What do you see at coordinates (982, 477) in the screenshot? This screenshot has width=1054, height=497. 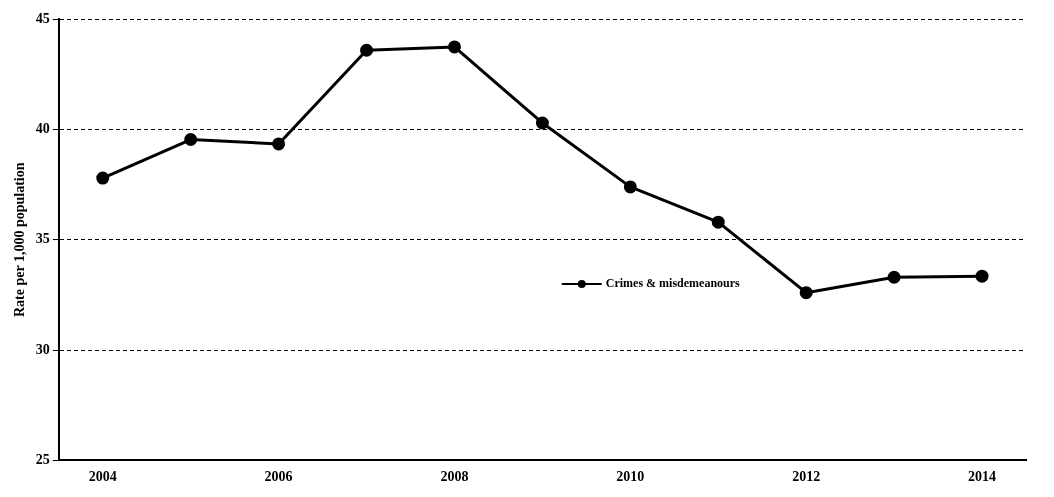 I see `x-tick-label: 2014` at bounding box center [982, 477].